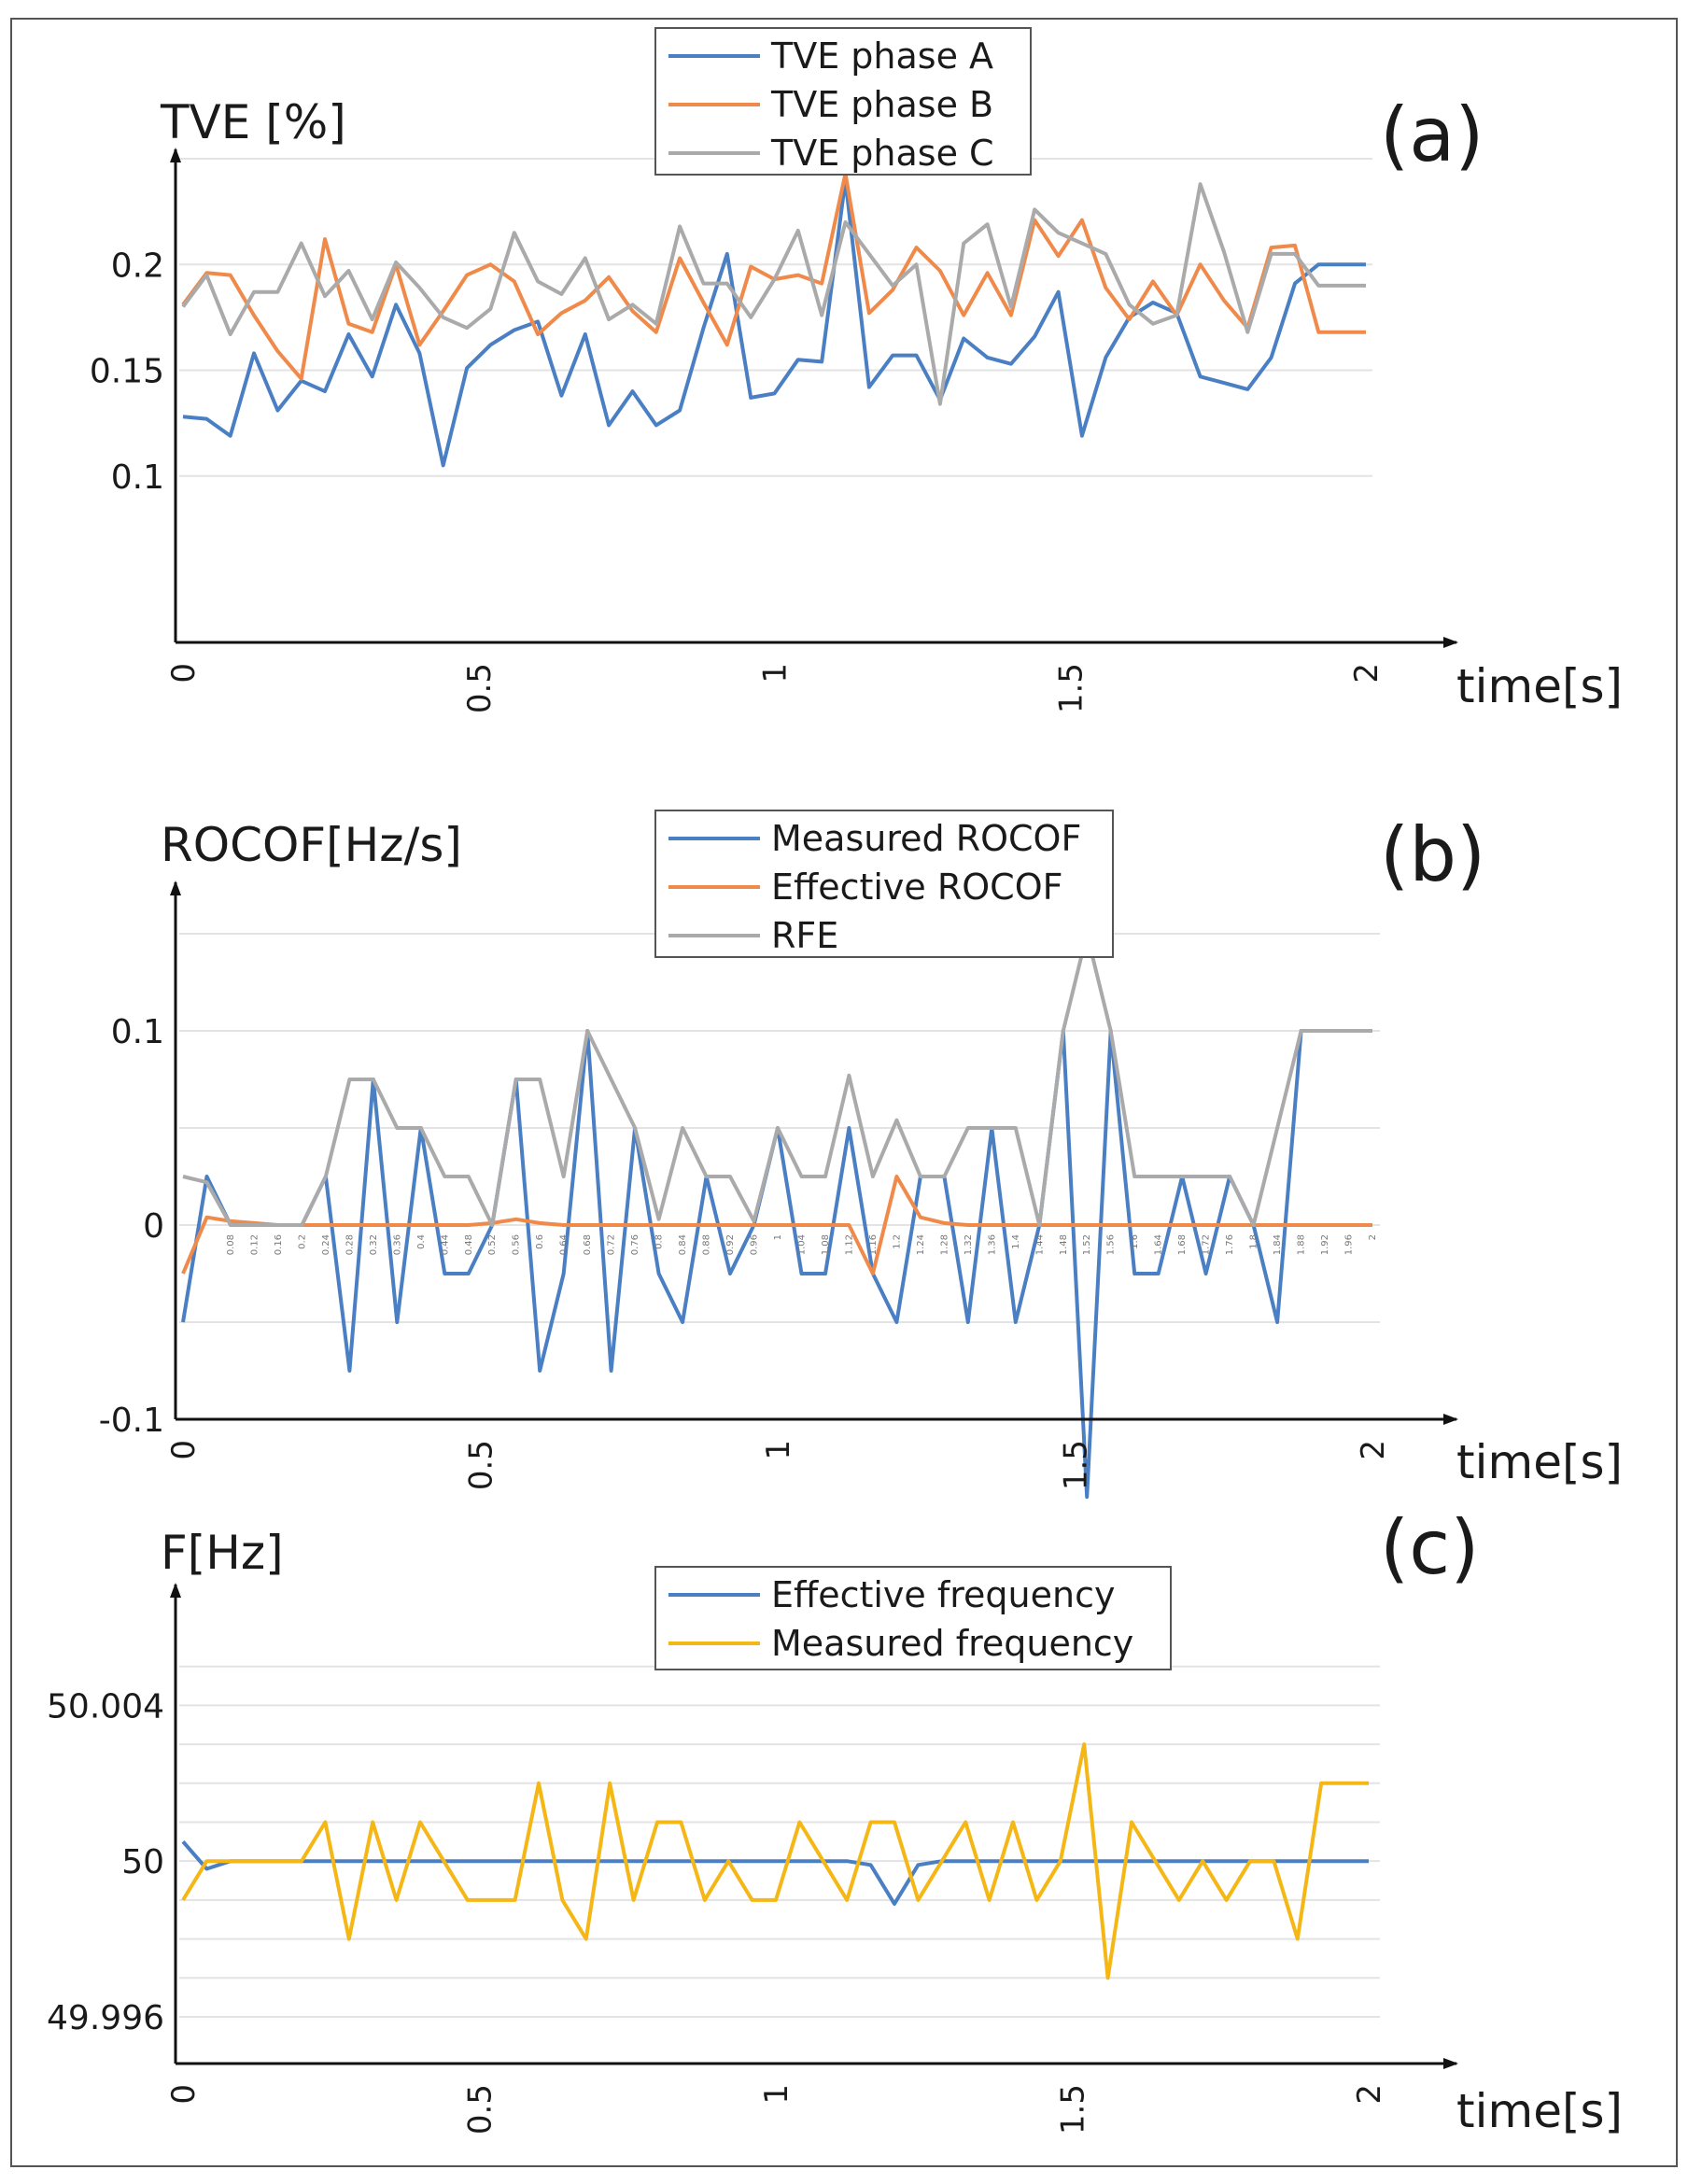 Image resolution: width=1688 pixels, height=2184 pixels. I want to click on minor-x-tick-label: 1.84, so click(1278, 1244).